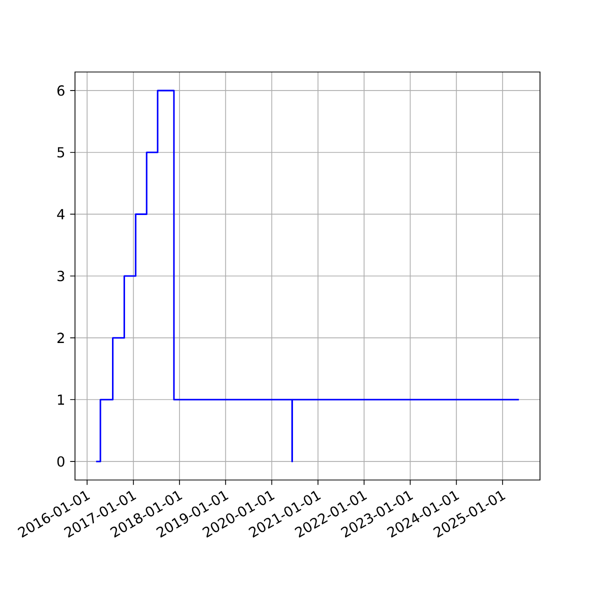 This screenshot has width=600, height=600. What do you see at coordinates (60, 337) in the screenshot?
I see `y-tick-label: 2` at bounding box center [60, 337].